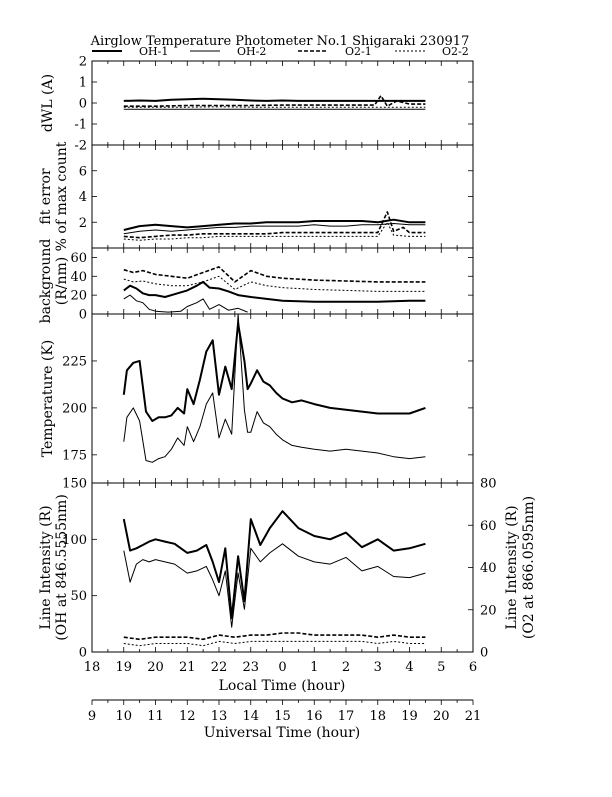 This screenshot has height=797, width=612. What do you see at coordinates (282, 667) in the screenshot?
I see `x-tick-label-lt: 0` at bounding box center [282, 667].